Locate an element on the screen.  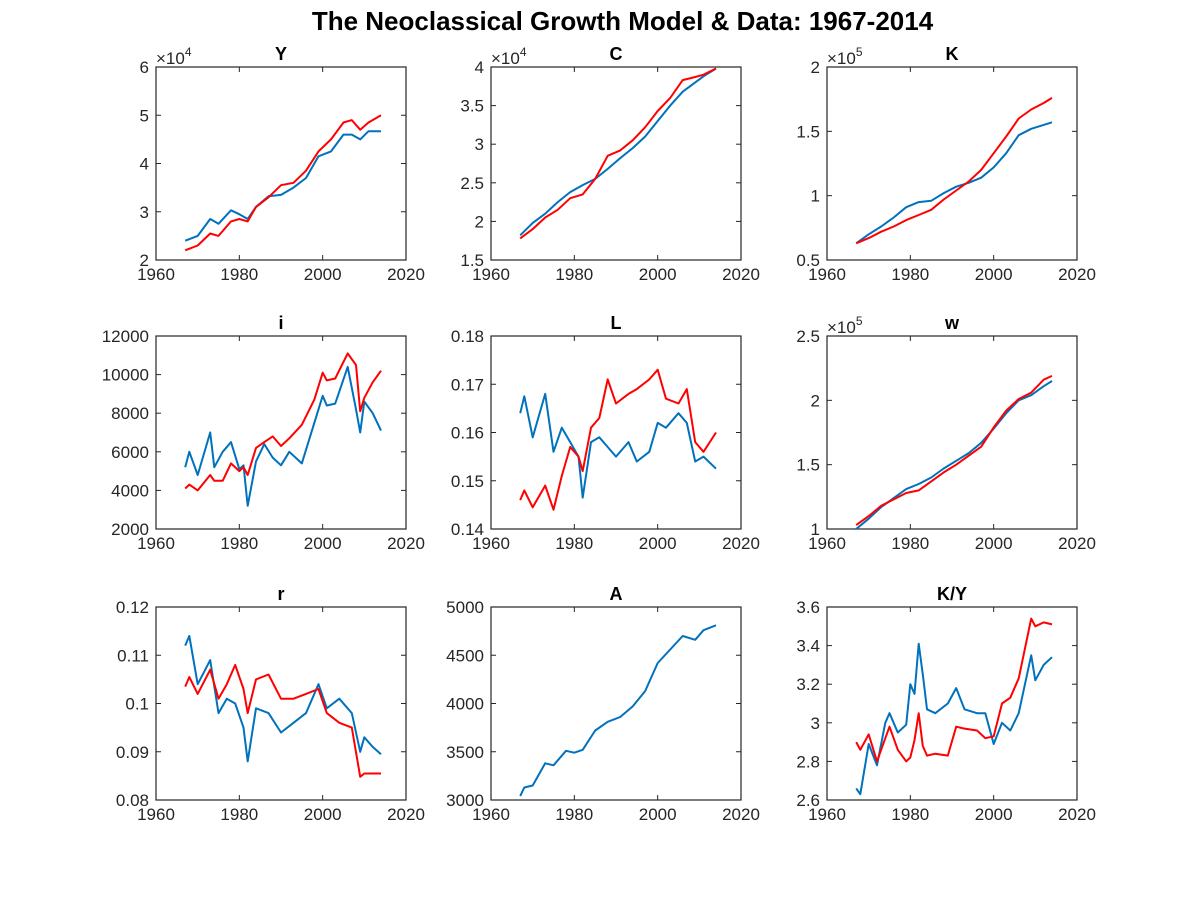
y-tick-label: 4000 is located at coordinates (465, 704).